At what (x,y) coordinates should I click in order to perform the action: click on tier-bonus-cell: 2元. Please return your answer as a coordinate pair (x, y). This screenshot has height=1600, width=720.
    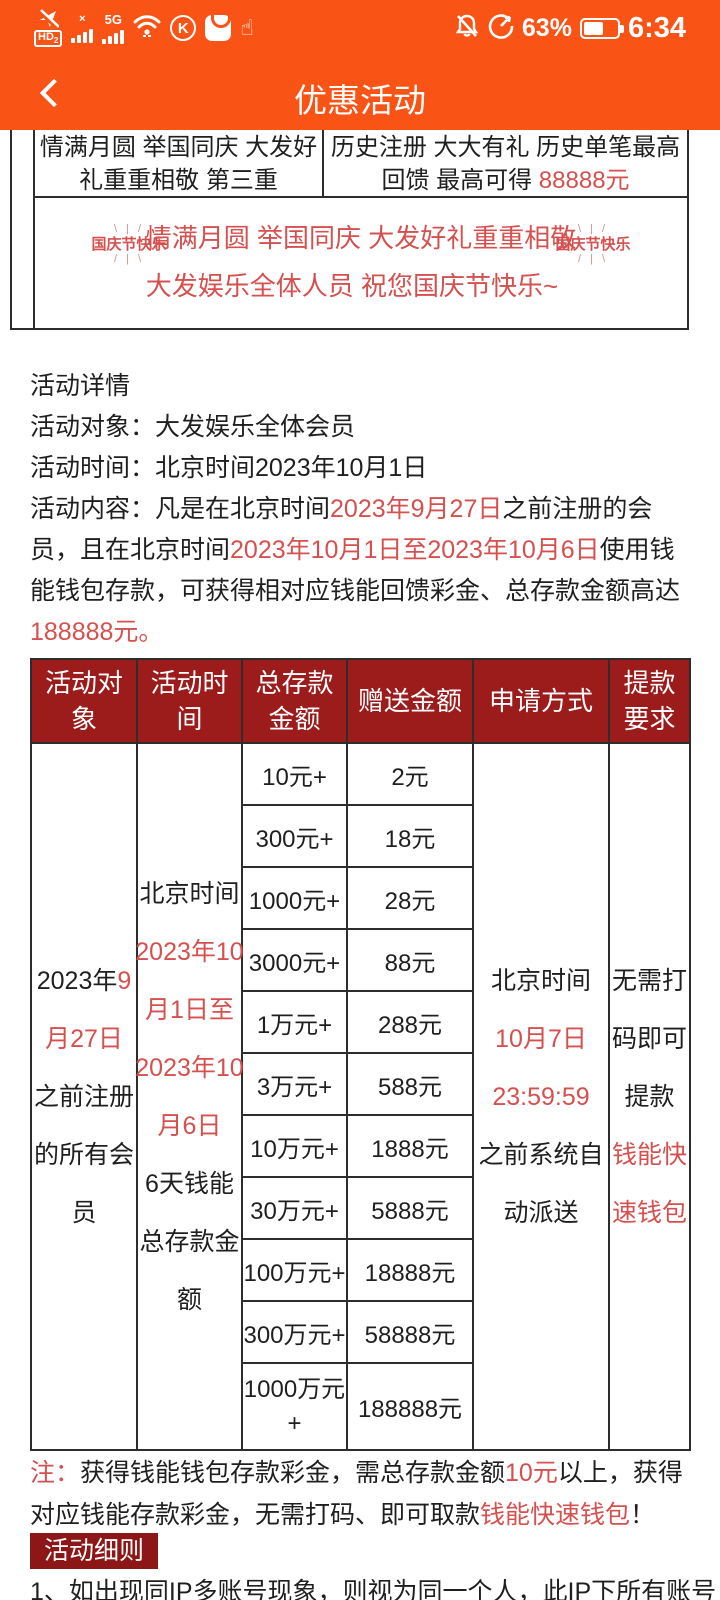
    Looking at the image, I should click on (410, 775).